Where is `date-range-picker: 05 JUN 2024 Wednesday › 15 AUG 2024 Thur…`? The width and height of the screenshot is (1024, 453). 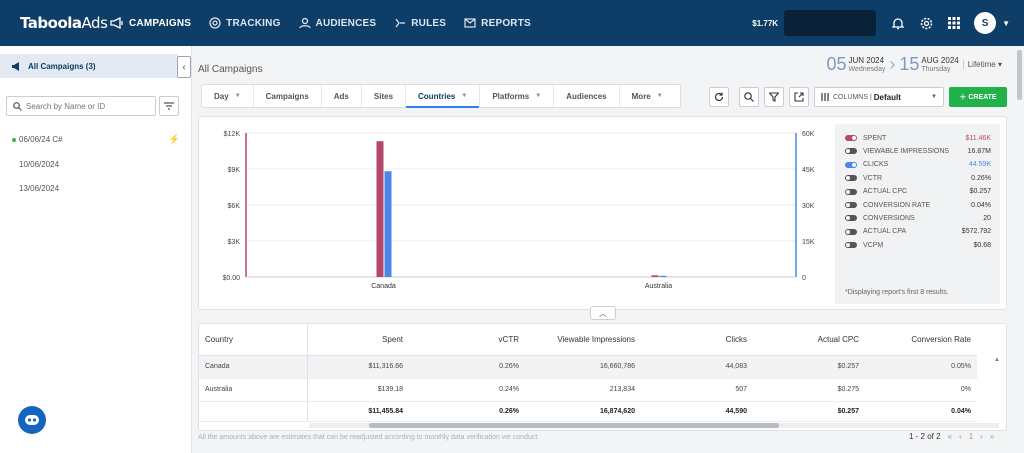
date-range-picker: 05 JUN 2024 Wednesday › 15 AUG 2024 Thur… is located at coordinates (914, 64).